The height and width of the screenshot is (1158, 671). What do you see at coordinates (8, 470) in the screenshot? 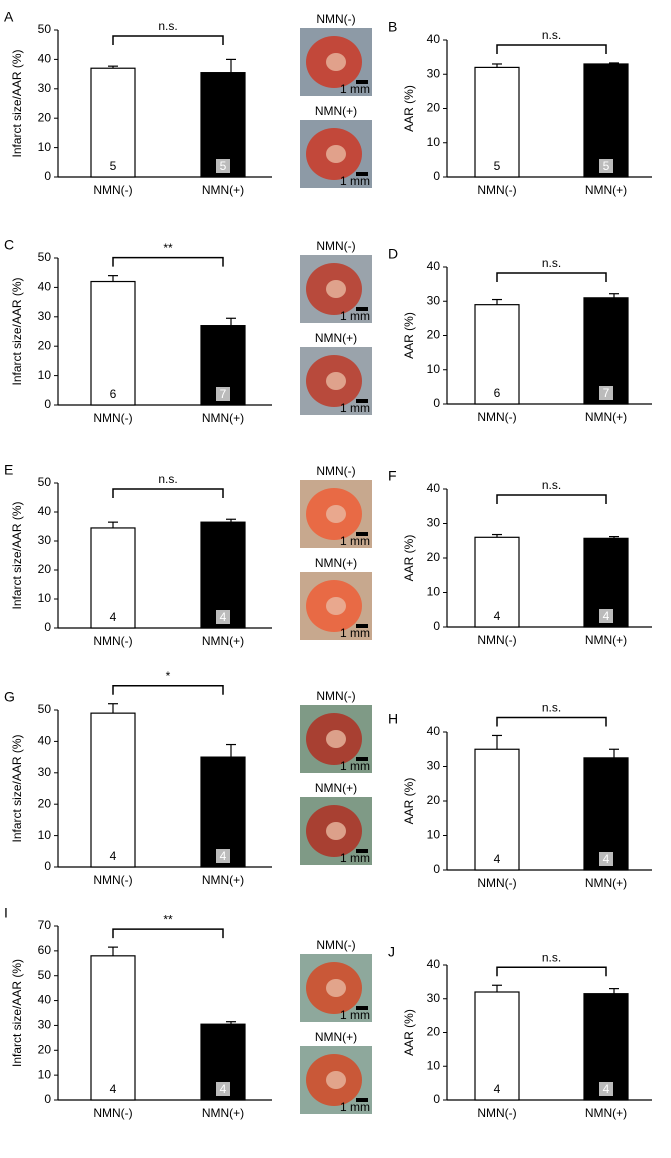
I see `panel-label: E` at bounding box center [8, 470].